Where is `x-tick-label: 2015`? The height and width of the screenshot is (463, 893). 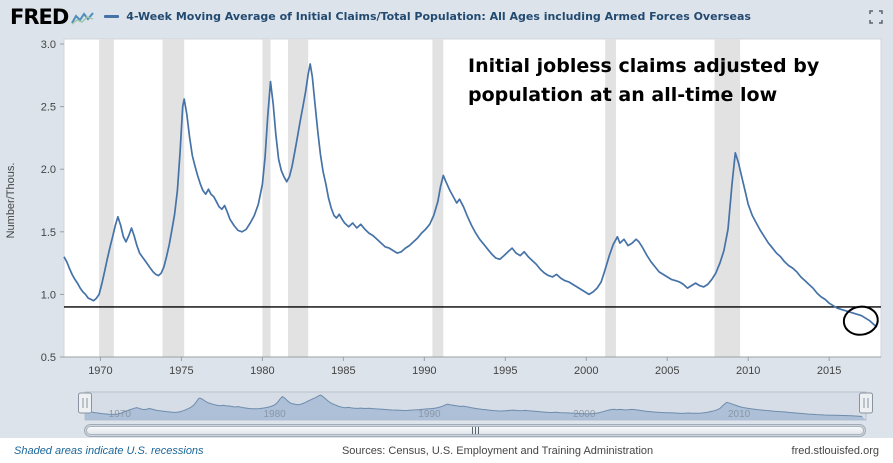 x-tick-label: 2015 is located at coordinates (829, 371).